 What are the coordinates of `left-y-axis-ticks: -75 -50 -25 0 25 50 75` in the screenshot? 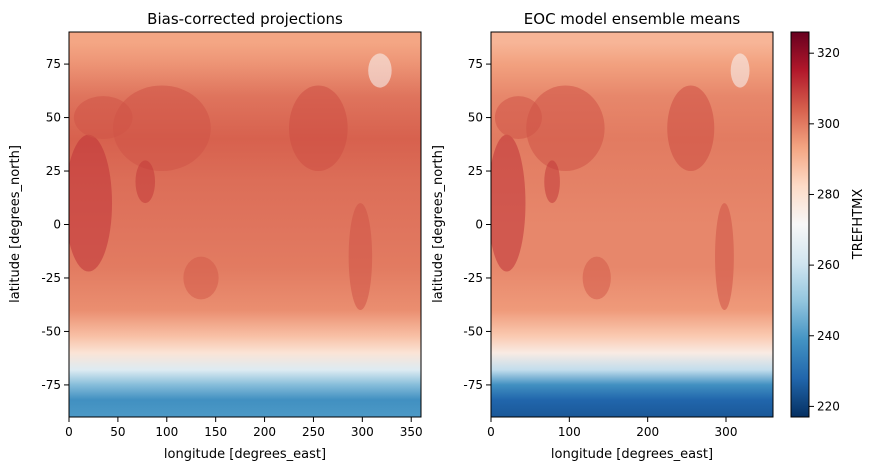 It's located at (55, 224).